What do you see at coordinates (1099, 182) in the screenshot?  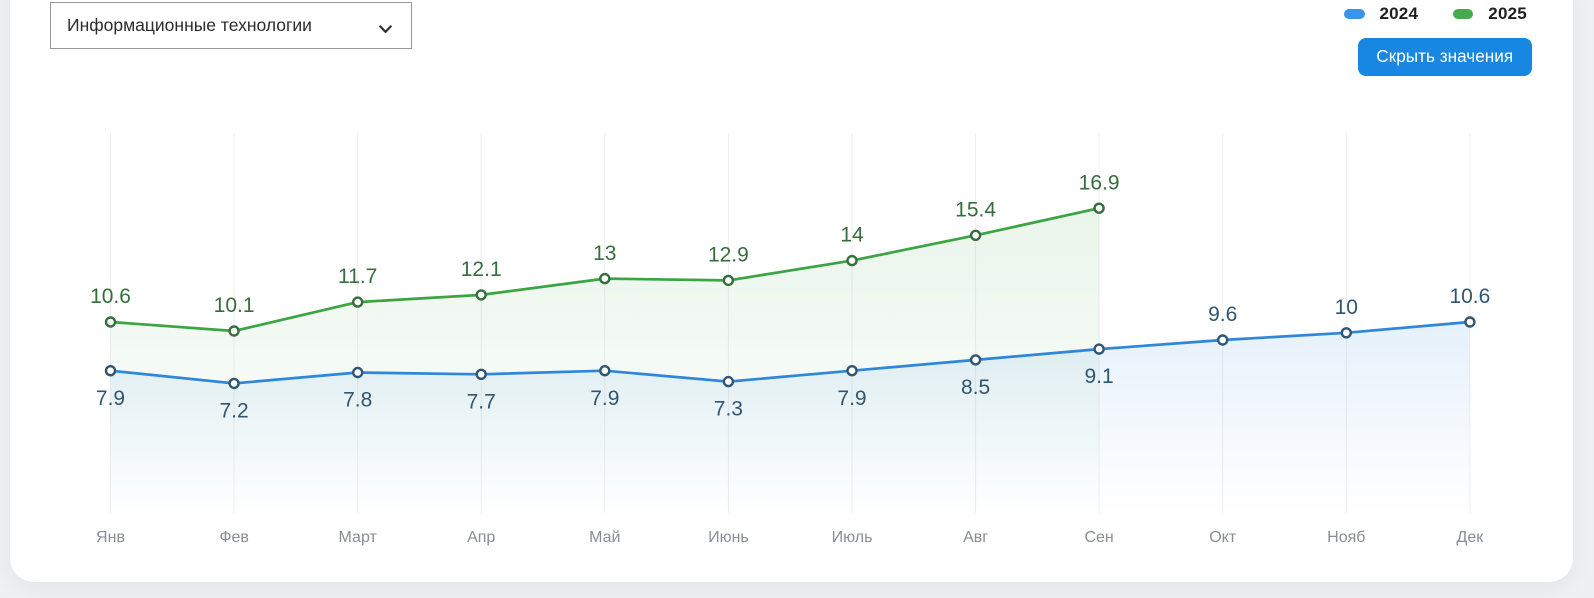 I see `svg-text: 16.9` at bounding box center [1099, 182].